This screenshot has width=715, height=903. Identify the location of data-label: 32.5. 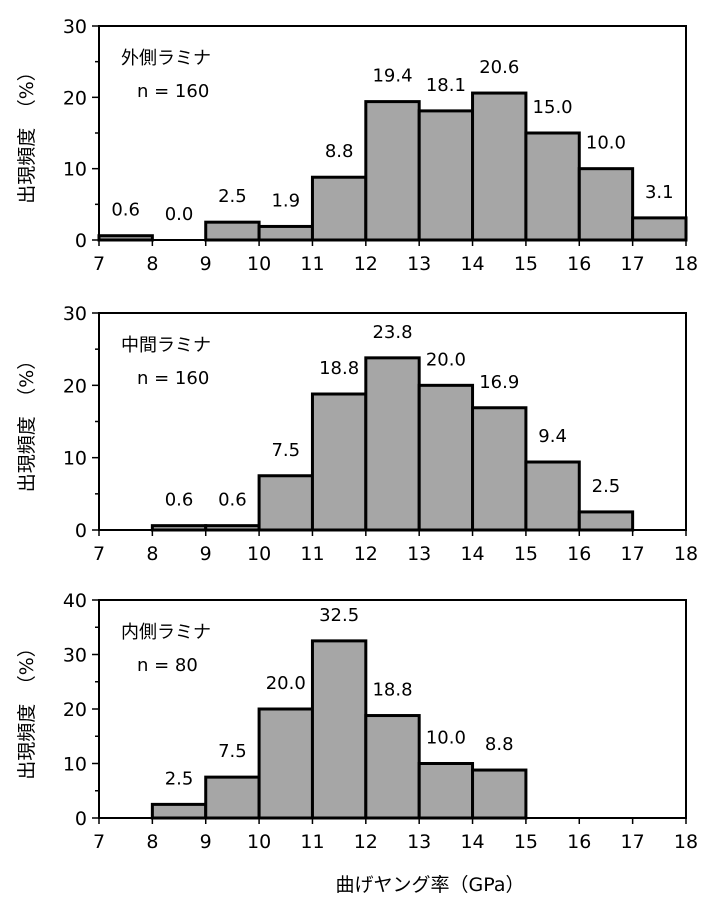
(339, 615).